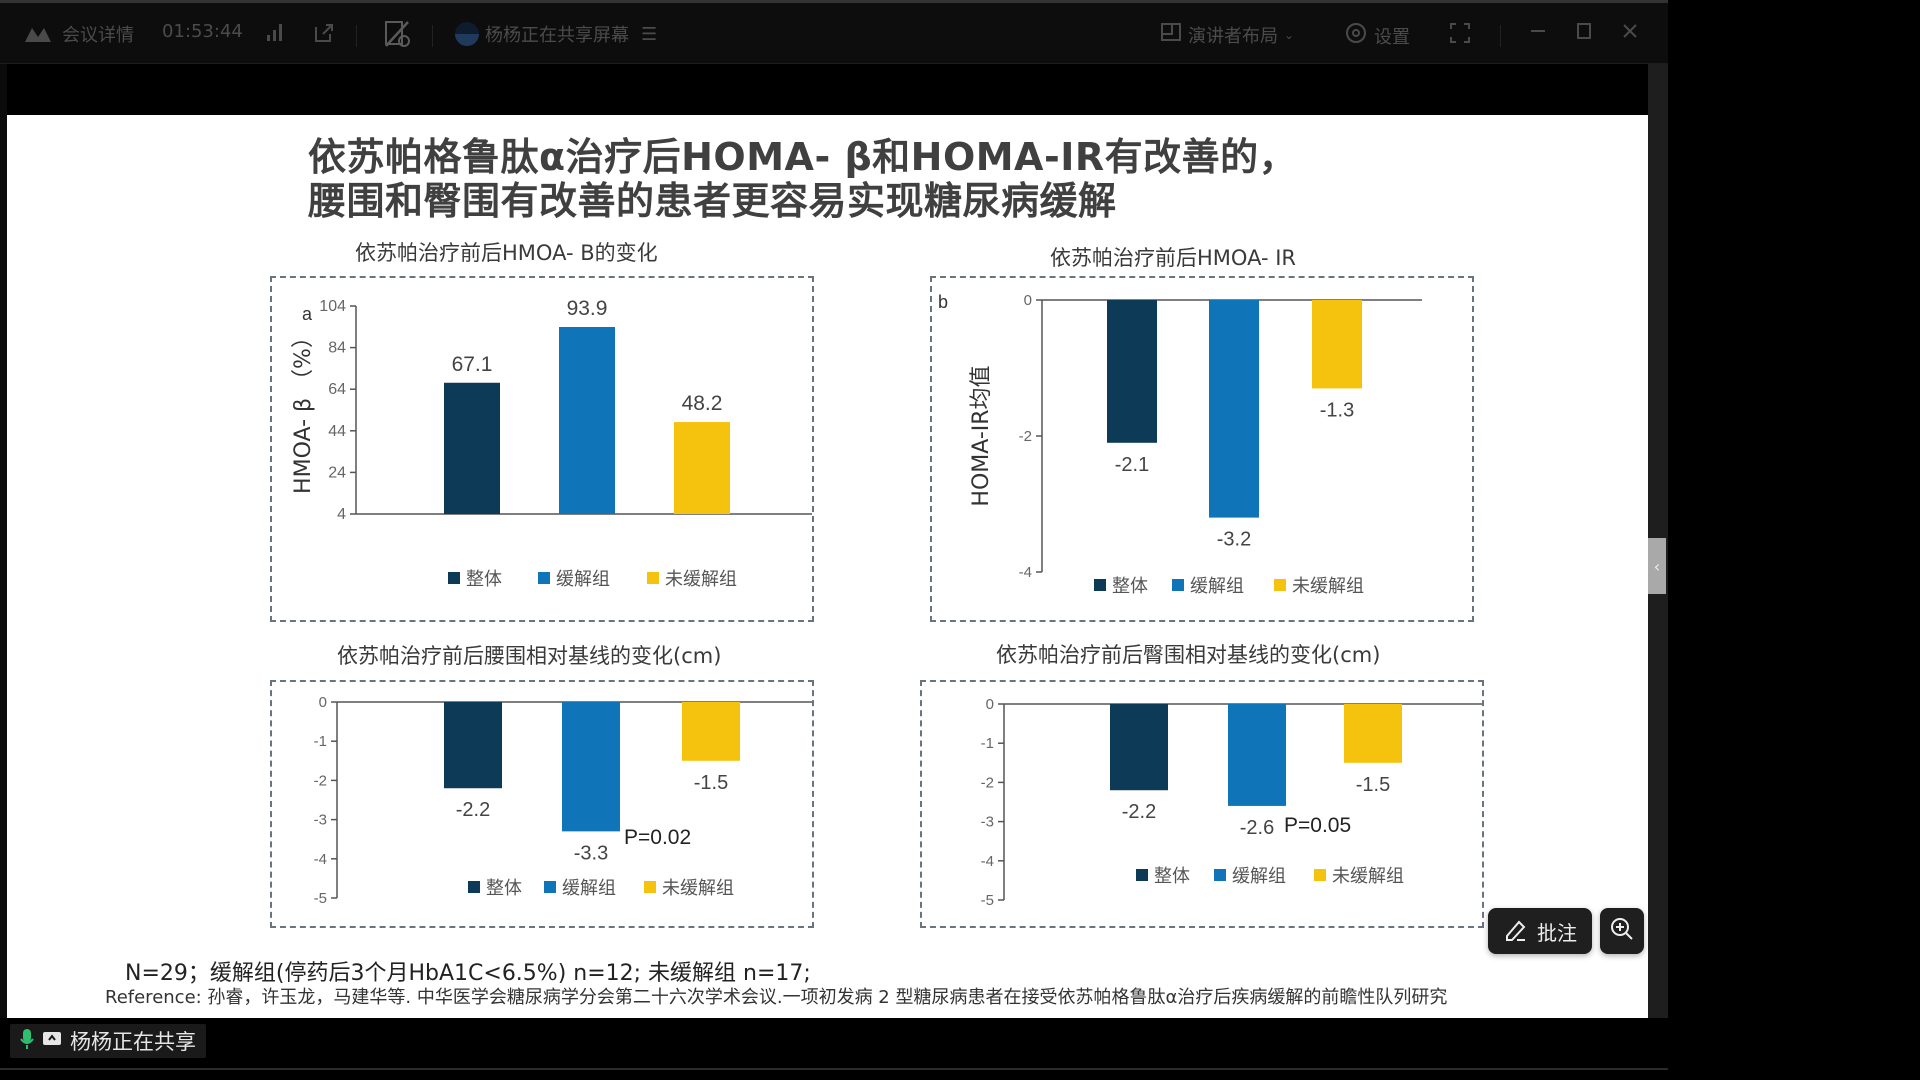 This screenshot has height=1080, width=1920. I want to click on annotate-button: 批注, so click(1540, 931).